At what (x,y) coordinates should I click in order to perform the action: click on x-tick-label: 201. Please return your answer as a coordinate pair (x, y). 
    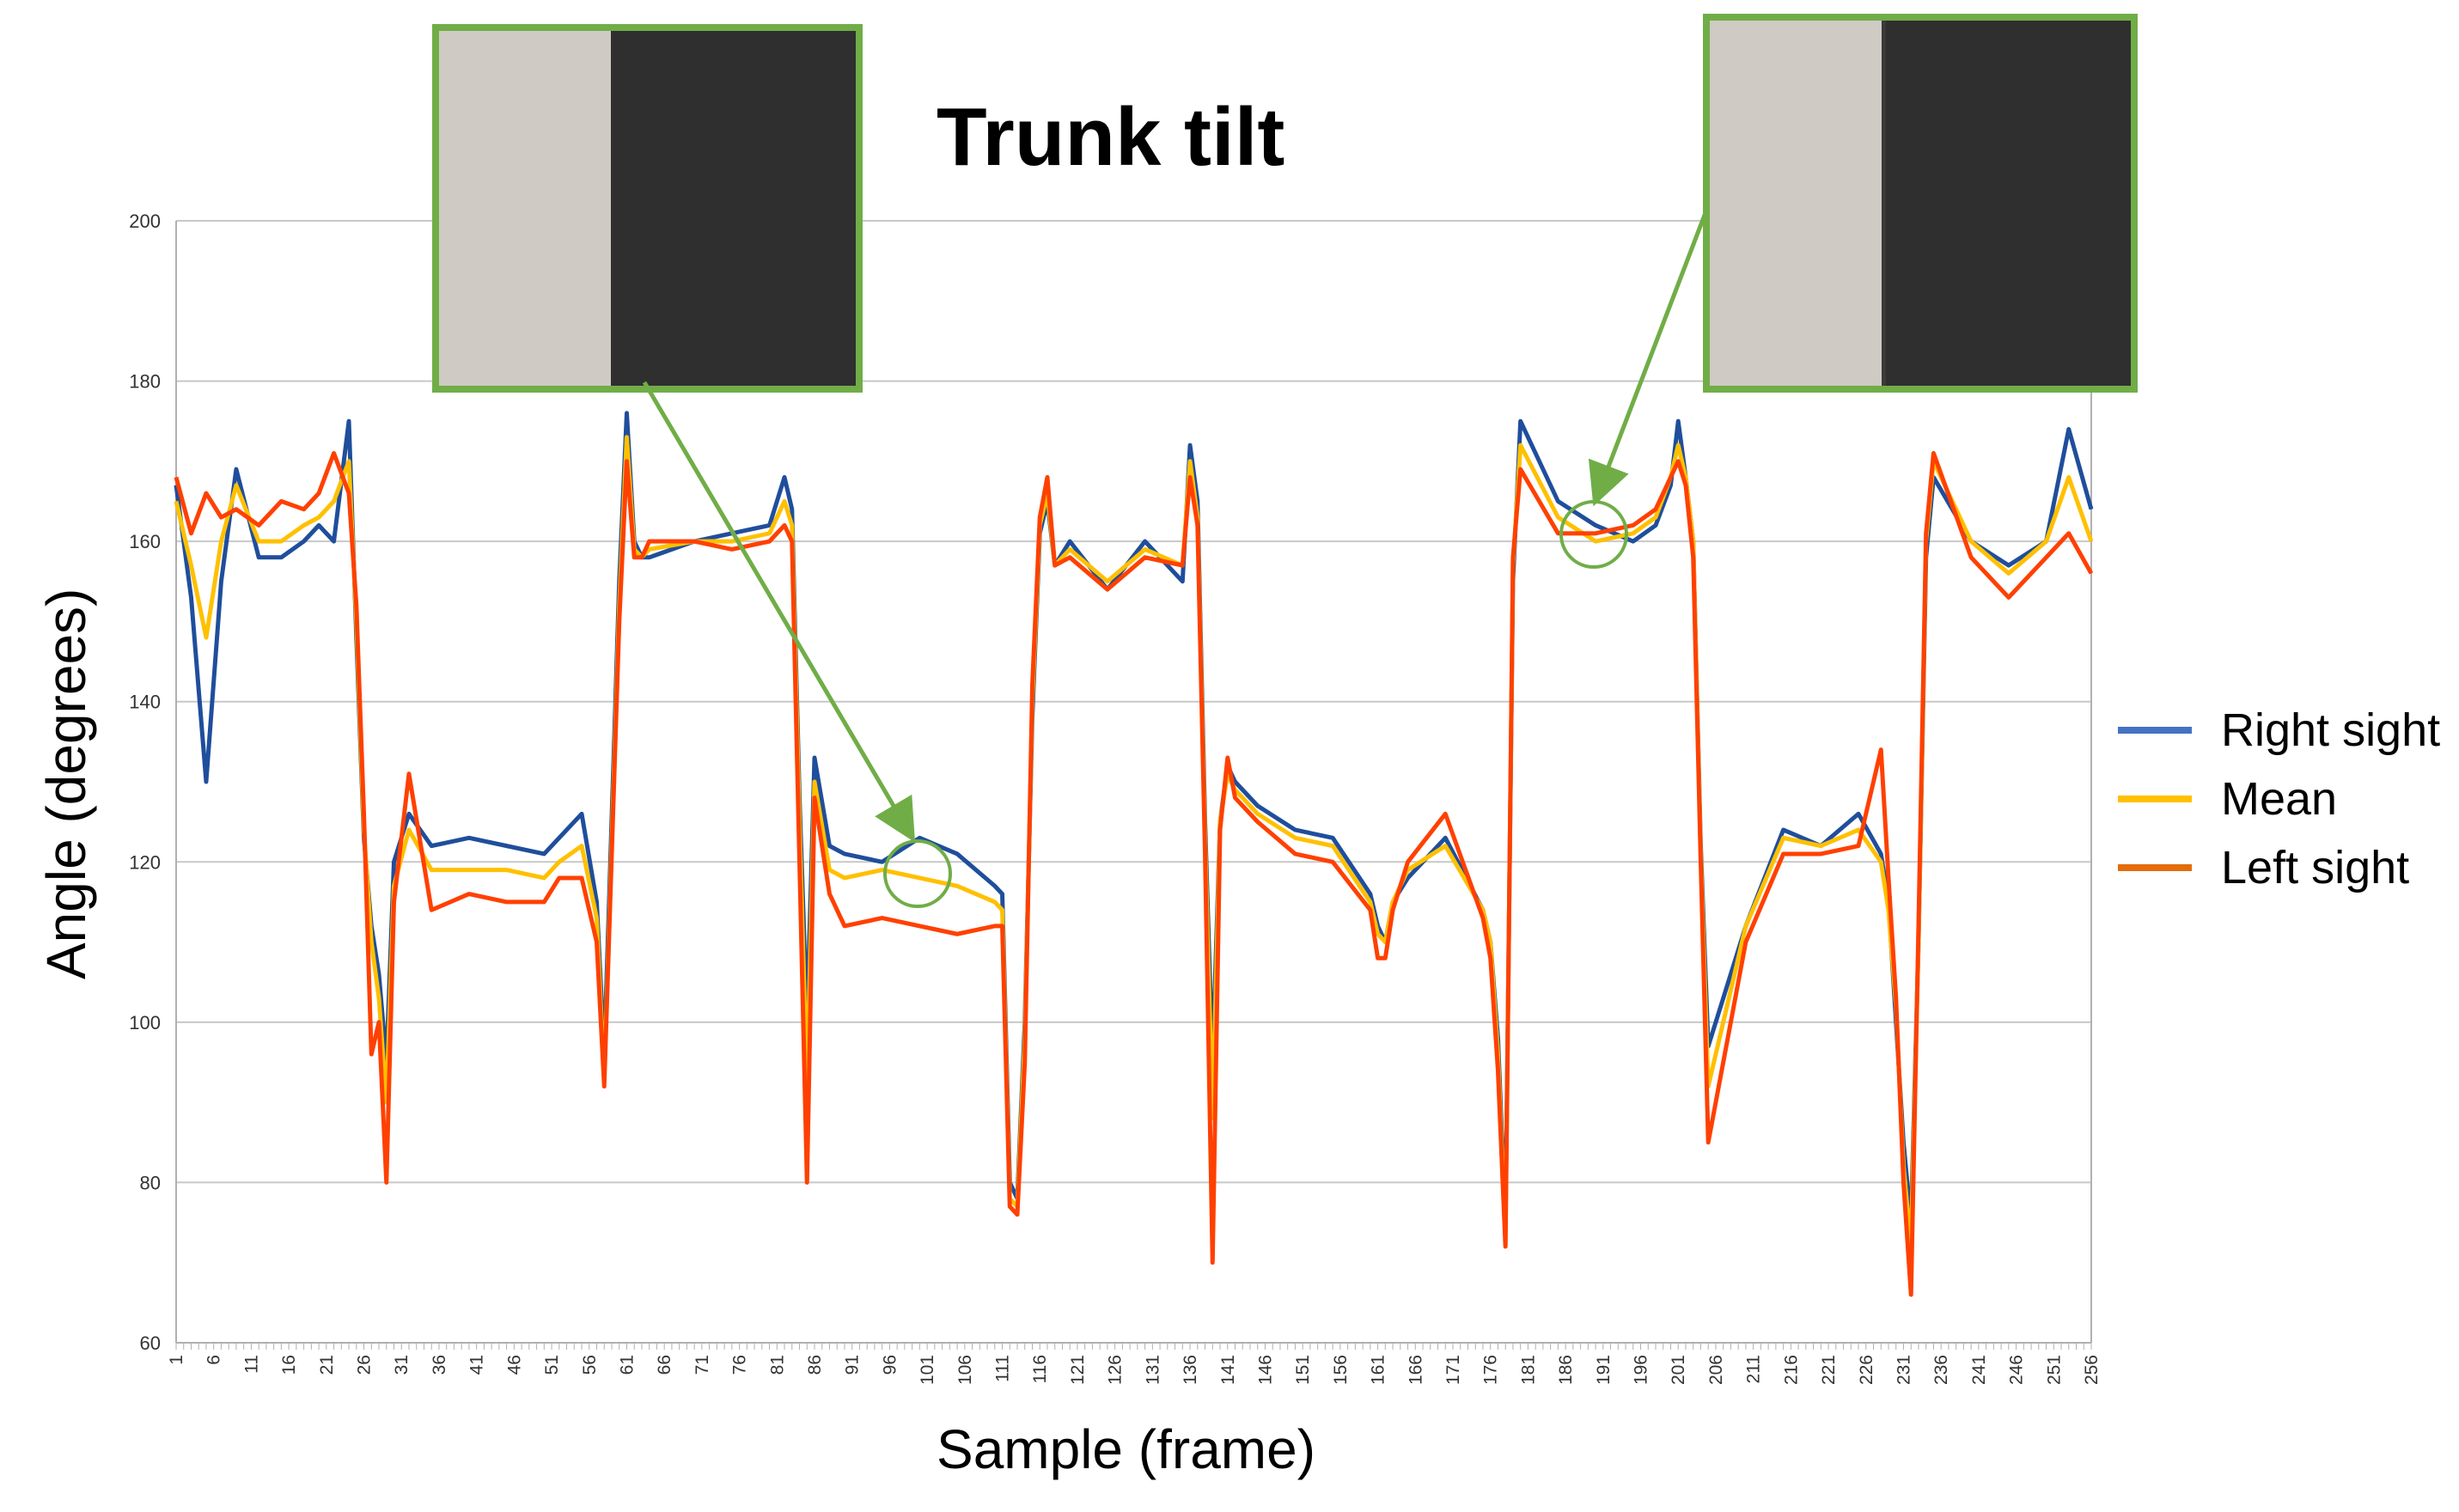
    Looking at the image, I should click on (1678, 1370).